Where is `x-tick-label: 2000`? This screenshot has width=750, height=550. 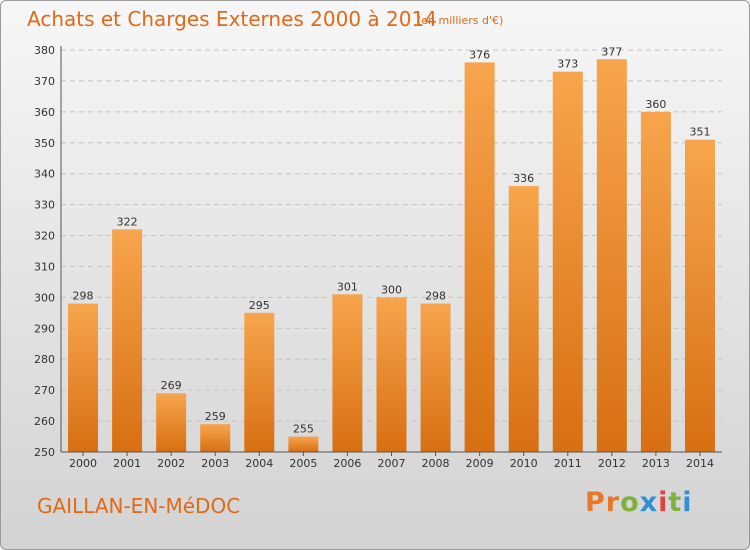
x-tick-label: 2000 is located at coordinates (83, 463).